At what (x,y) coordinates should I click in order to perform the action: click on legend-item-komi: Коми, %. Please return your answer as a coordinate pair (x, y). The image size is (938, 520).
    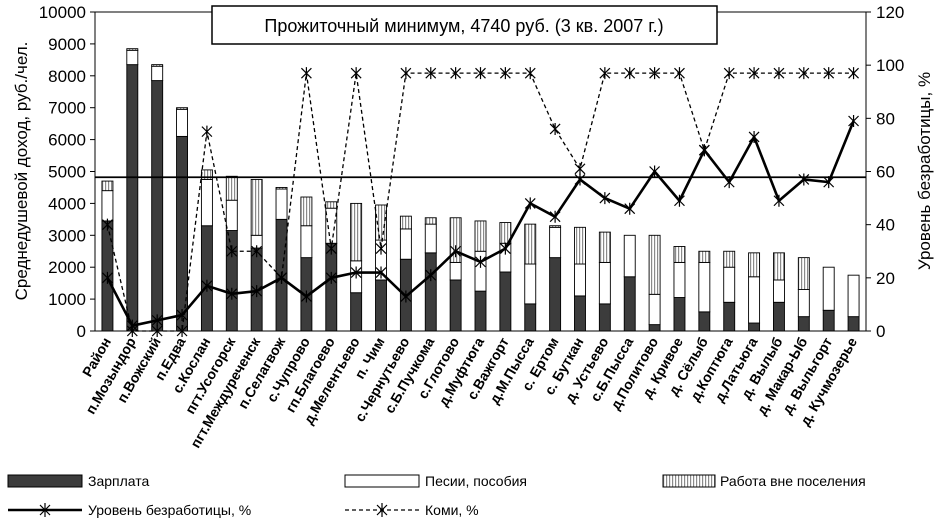
    Looking at the image, I should click on (412, 510).